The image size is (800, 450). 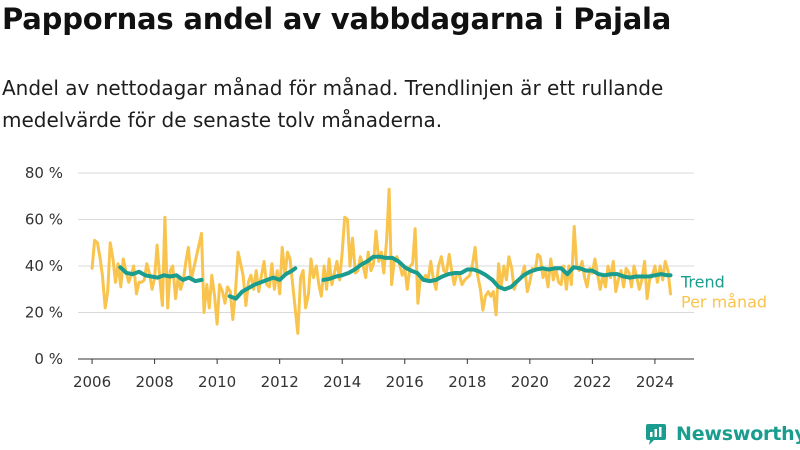 What do you see at coordinates (155, 382) in the screenshot?
I see `x-tick-label: 2008` at bounding box center [155, 382].